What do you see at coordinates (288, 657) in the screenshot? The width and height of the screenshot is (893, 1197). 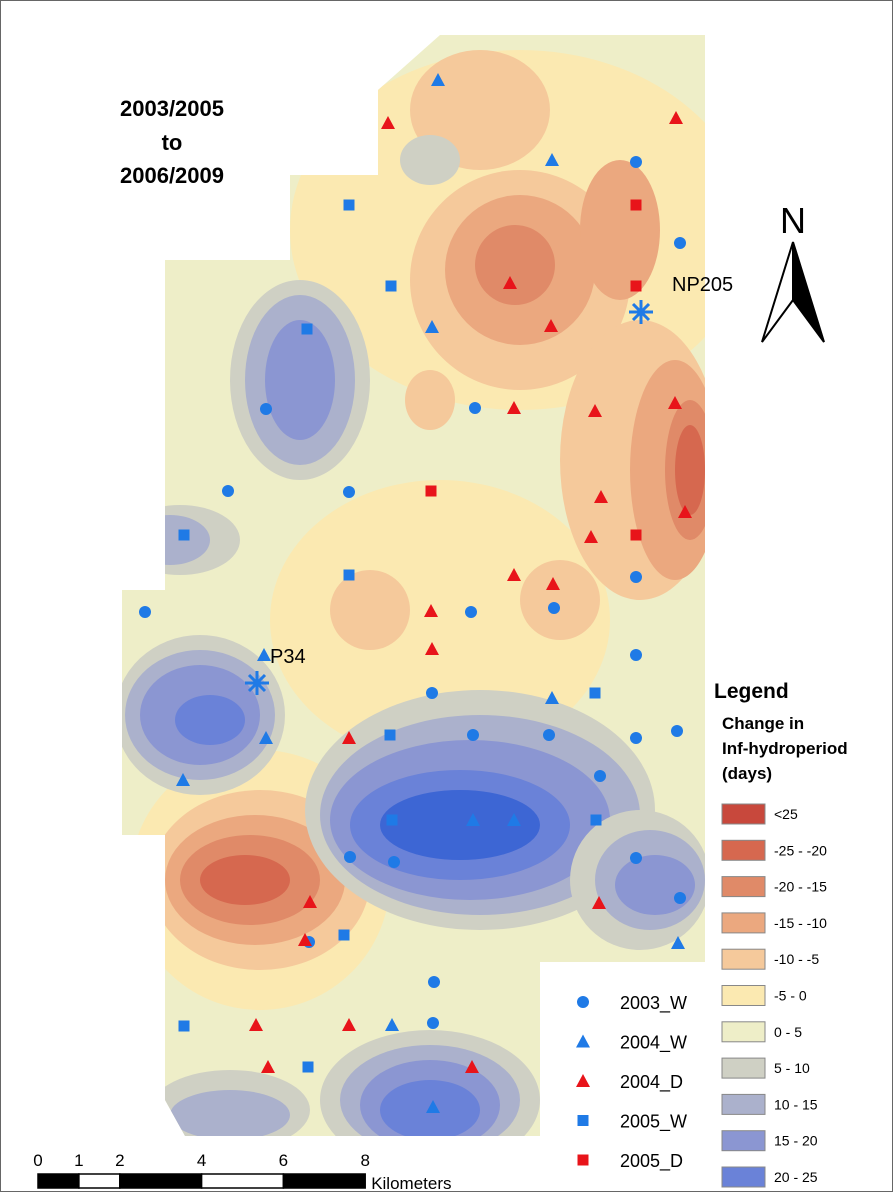 I see `site-label: P34` at bounding box center [288, 657].